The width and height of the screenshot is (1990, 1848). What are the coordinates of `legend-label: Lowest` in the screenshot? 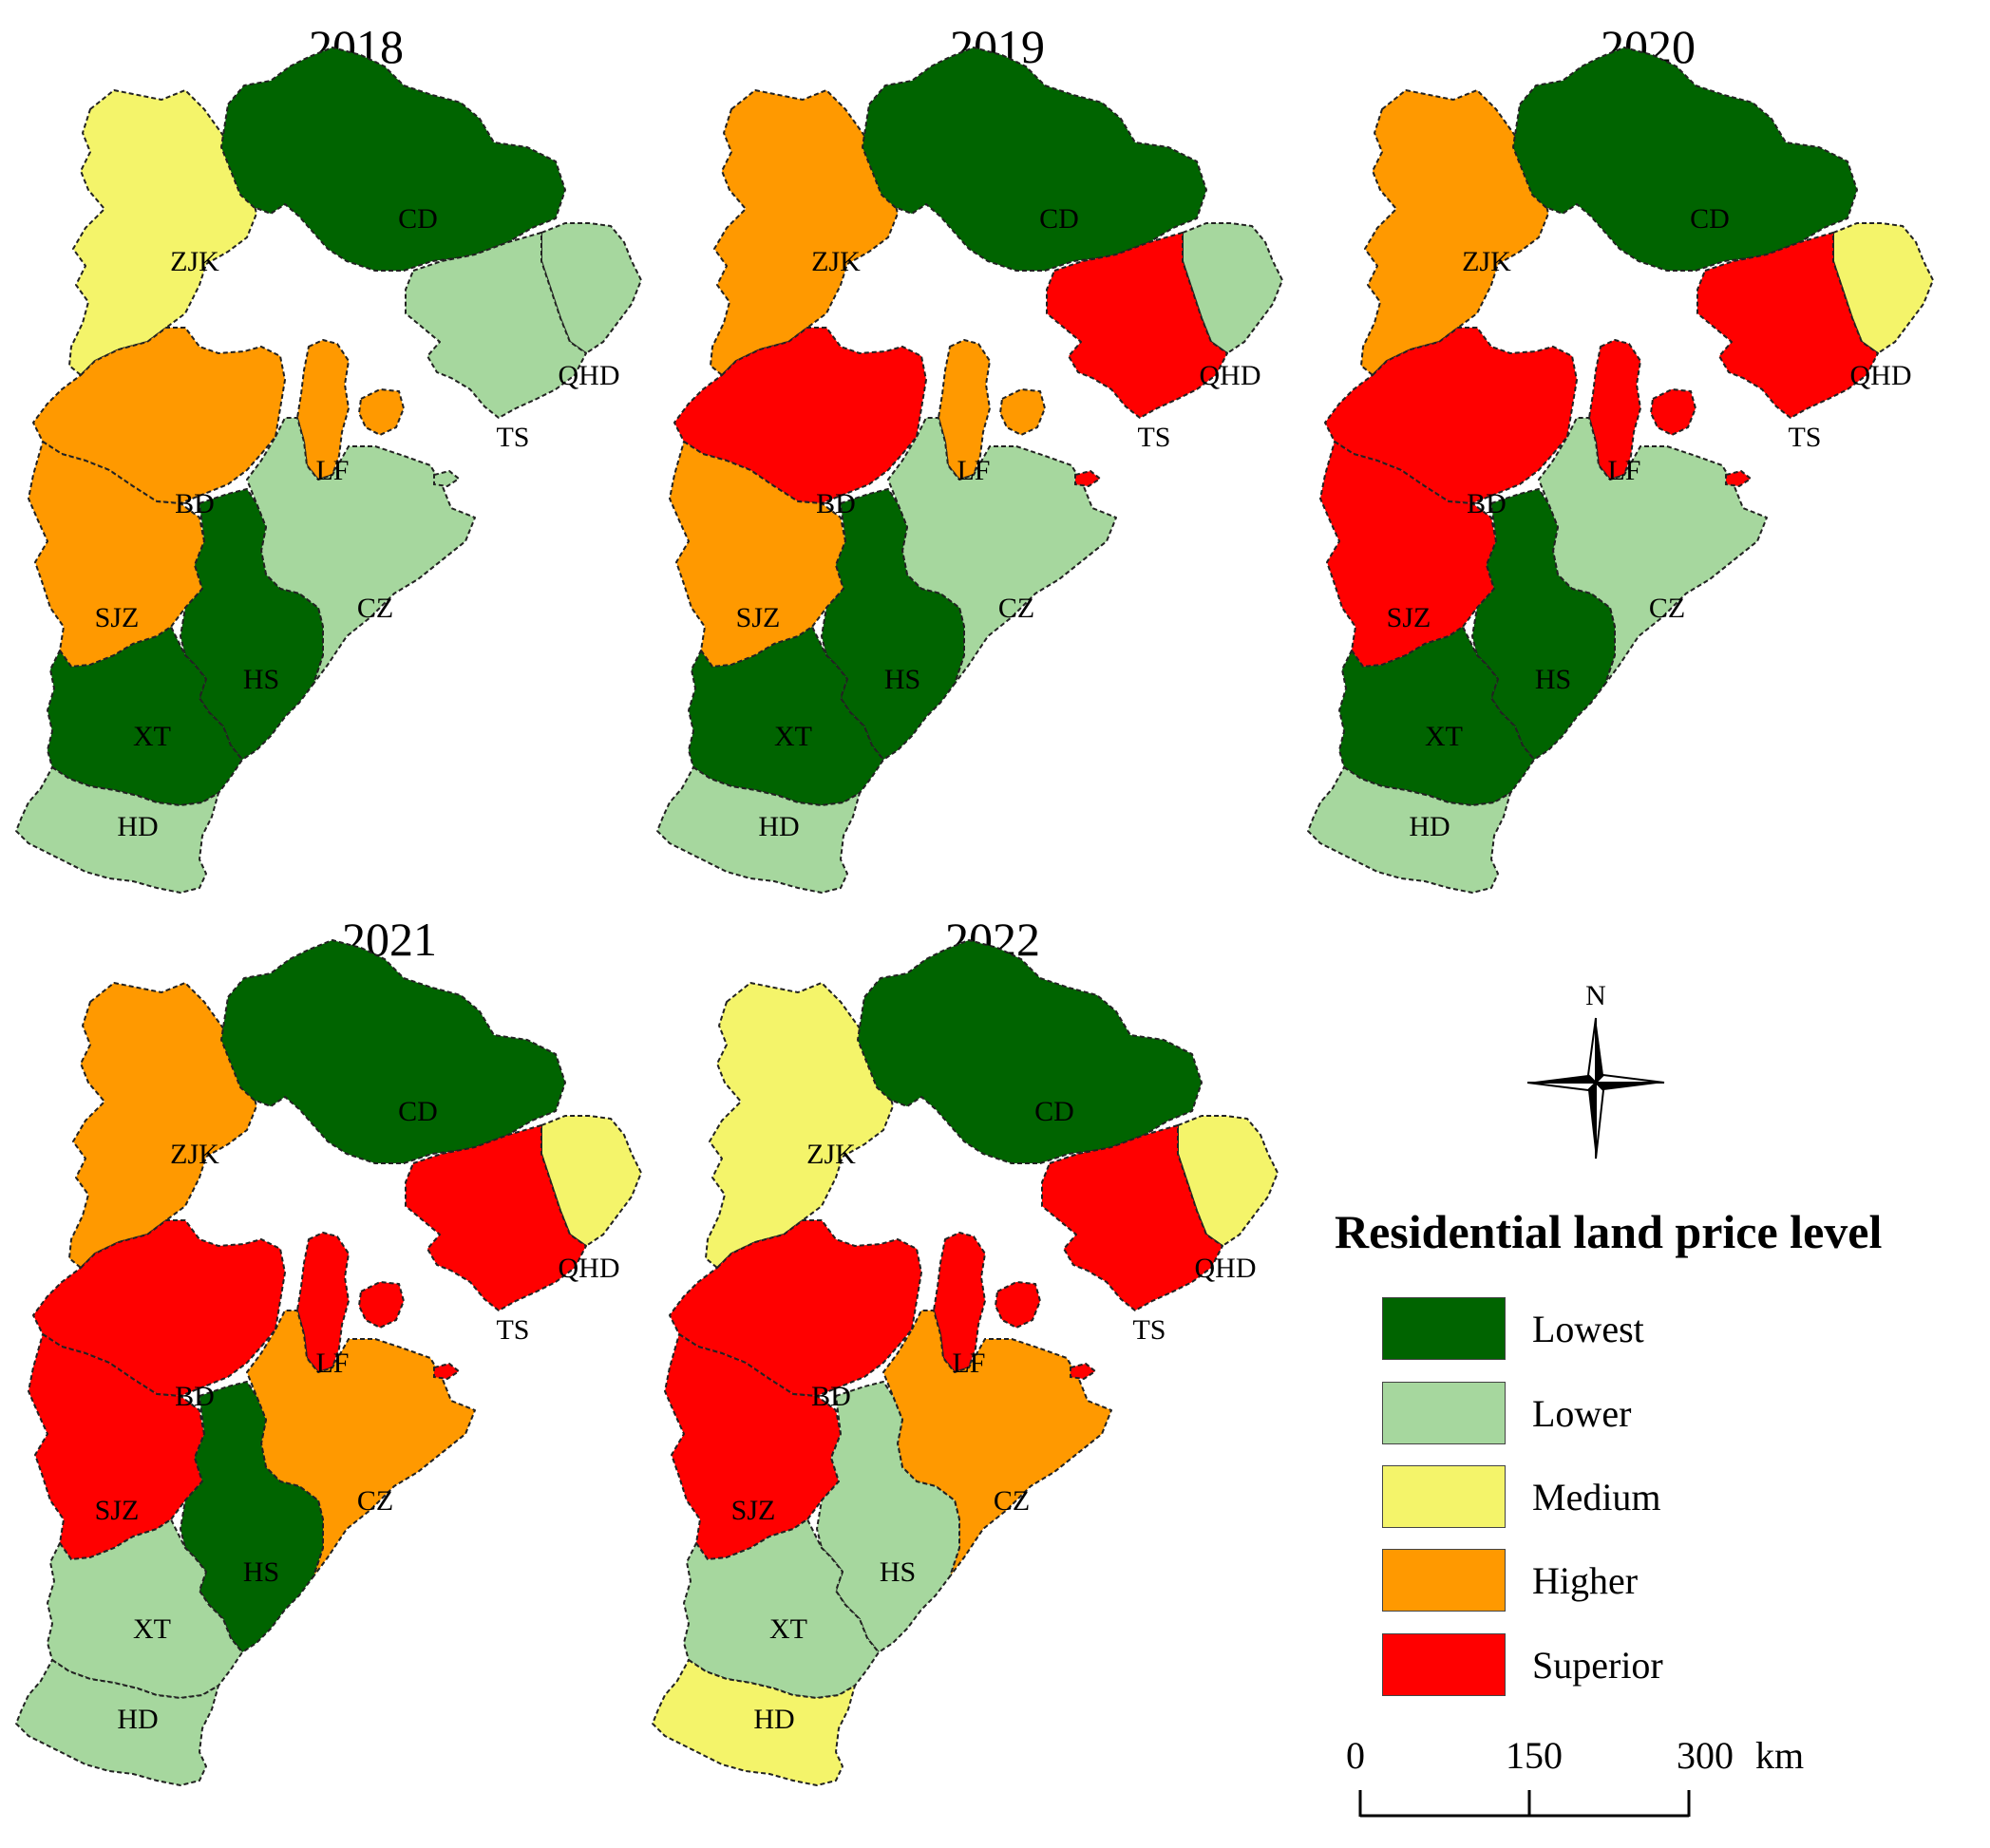 It's located at (1588, 1329).